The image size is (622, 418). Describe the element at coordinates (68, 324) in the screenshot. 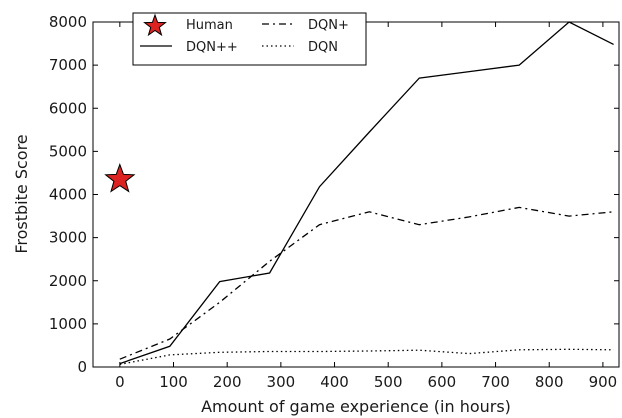

I see `y-tick-label: 1000` at that location.